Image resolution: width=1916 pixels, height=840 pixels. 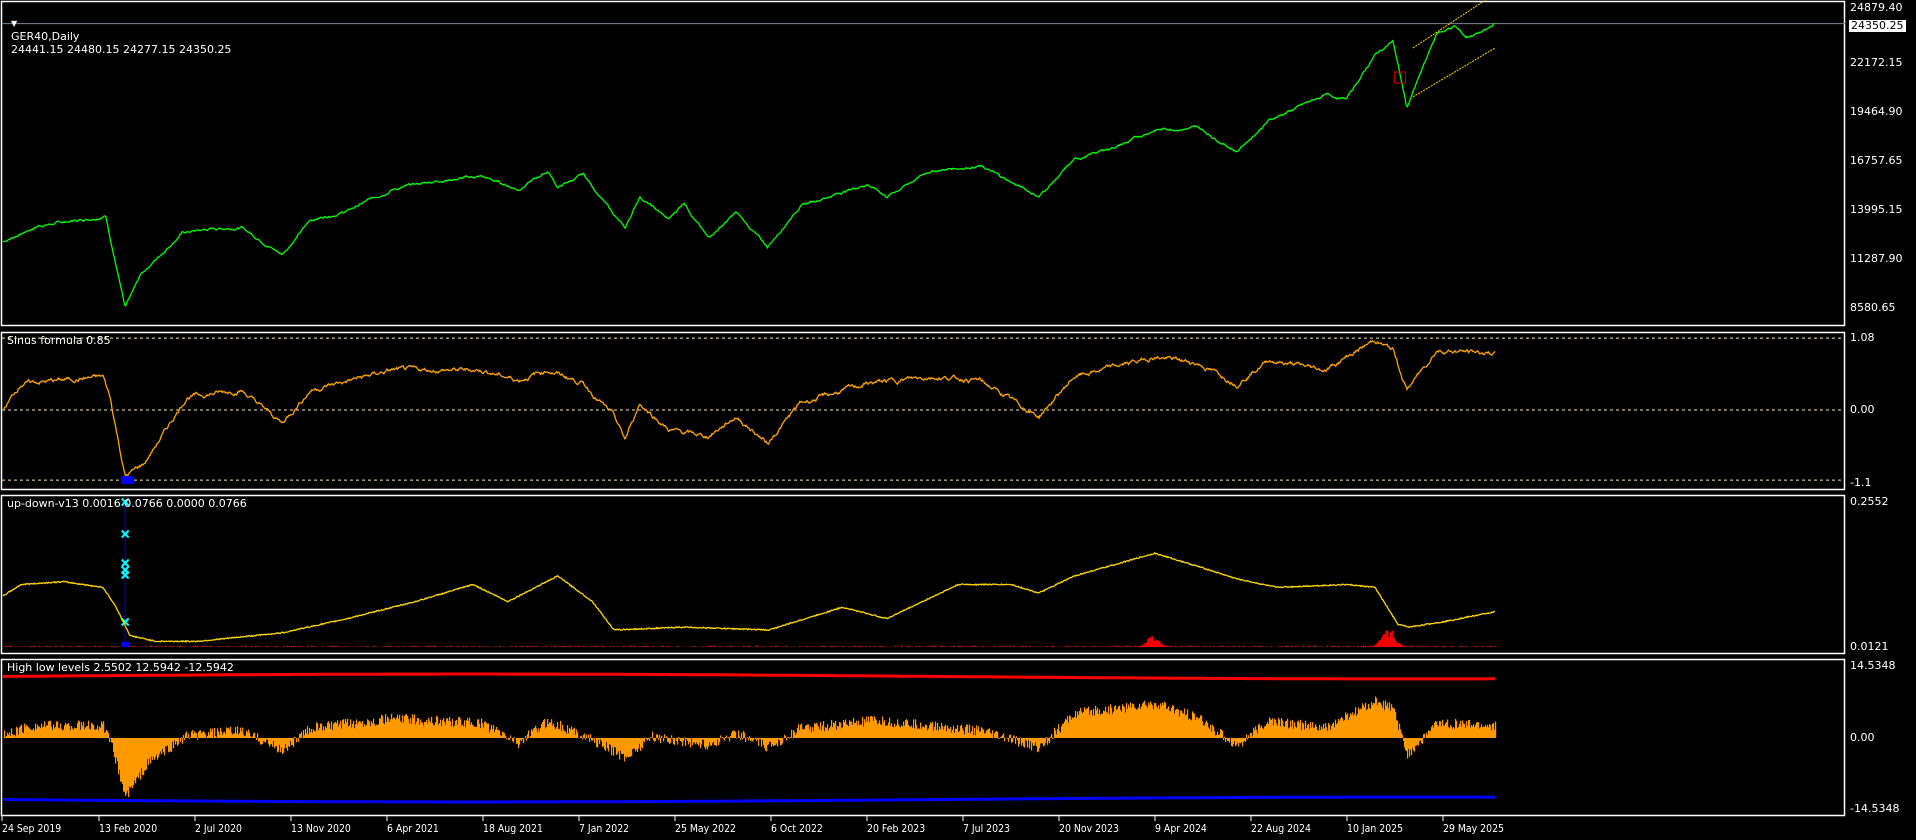 What do you see at coordinates (321, 828) in the screenshot?
I see `time-axis-label: 13 Nov 2020` at bounding box center [321, 828].